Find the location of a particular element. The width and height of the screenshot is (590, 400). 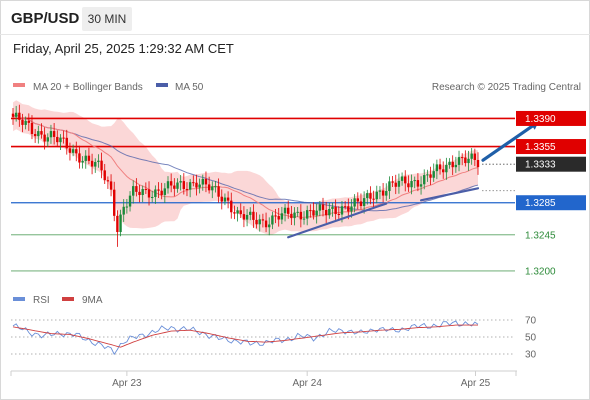

timeframe-badge: 30 MIN is located at coordinates (107, 19).